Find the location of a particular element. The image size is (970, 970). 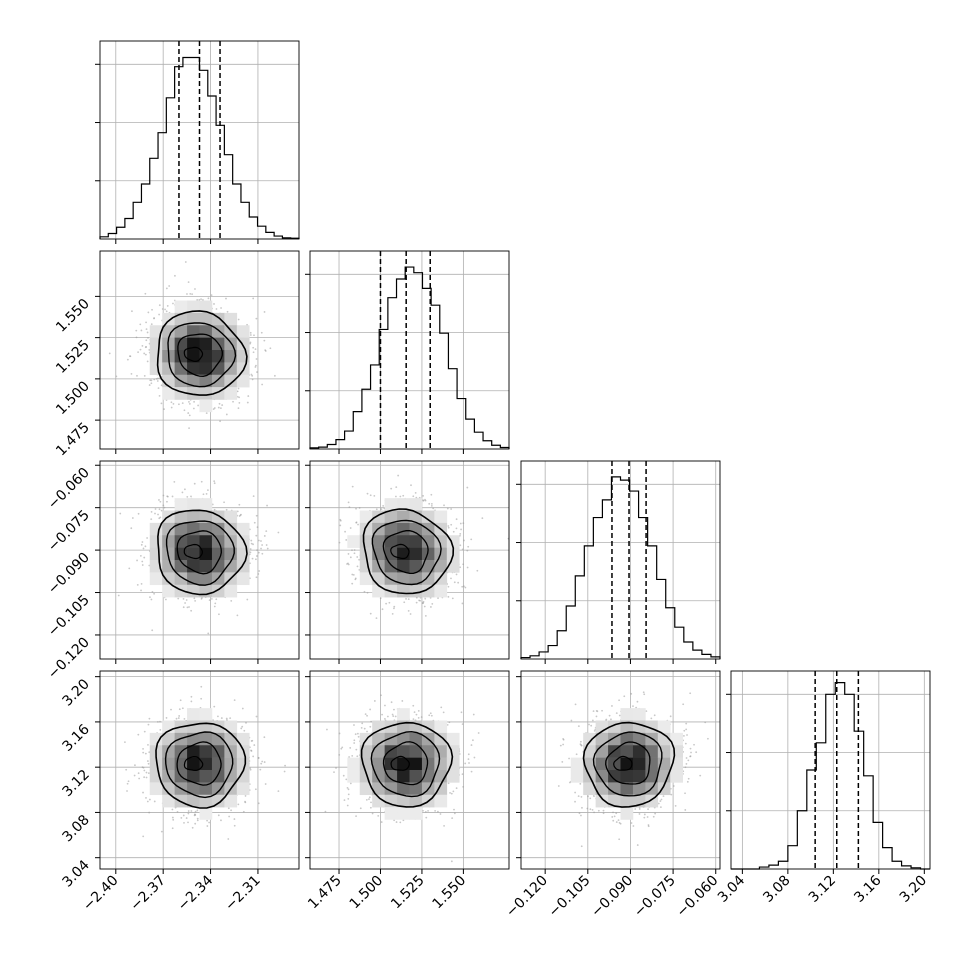

y-tick-label: −0.075 is located at coordinates (69, 531).